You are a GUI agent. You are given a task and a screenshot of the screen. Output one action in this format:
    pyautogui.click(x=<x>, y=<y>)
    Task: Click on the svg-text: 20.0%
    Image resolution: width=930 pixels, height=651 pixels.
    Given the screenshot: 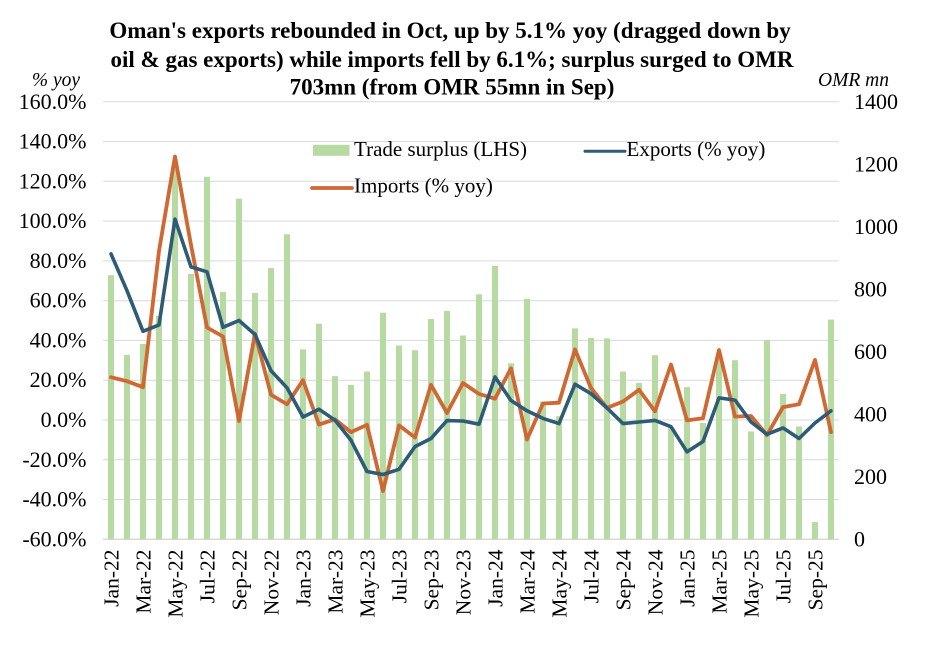 What is the action you would take?
    pyautogui.click(x=58, y=379)
    